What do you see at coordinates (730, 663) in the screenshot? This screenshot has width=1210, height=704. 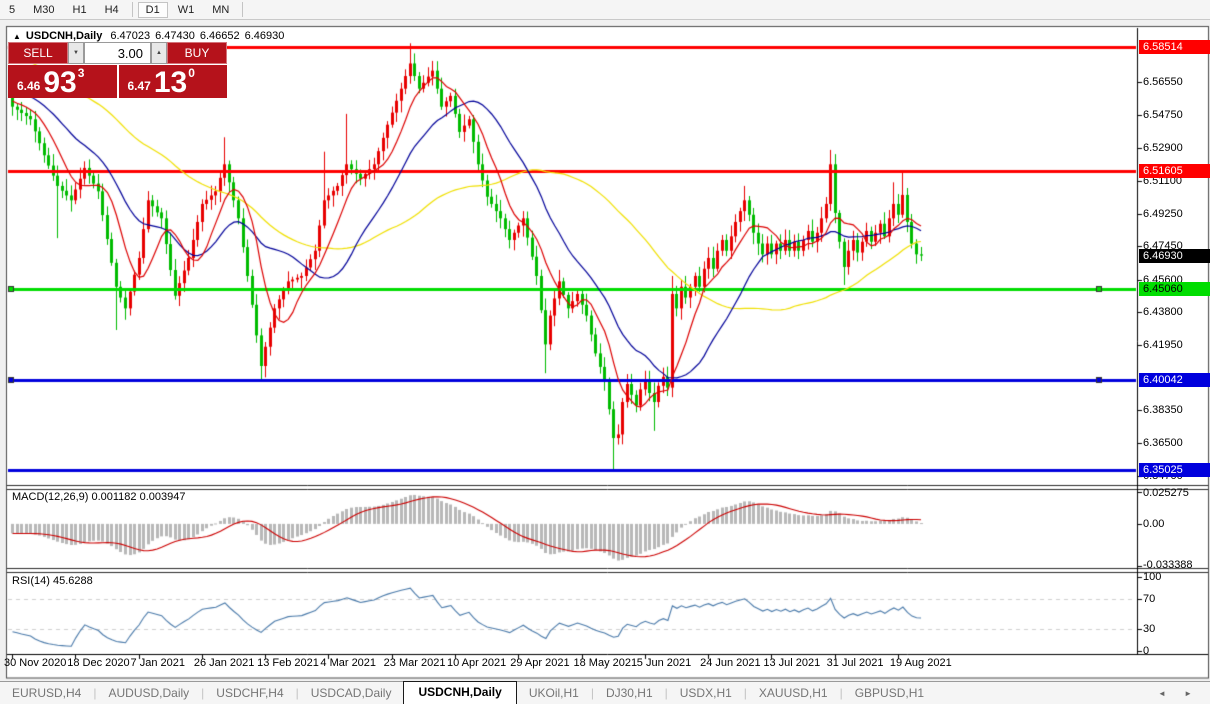 I see `date-axis-label: 24 Jun 2021` at bounding box center [730, 663].